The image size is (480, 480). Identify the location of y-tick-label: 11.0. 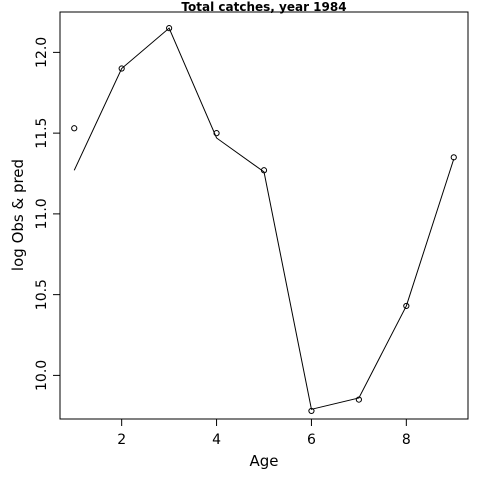
(42, 213).